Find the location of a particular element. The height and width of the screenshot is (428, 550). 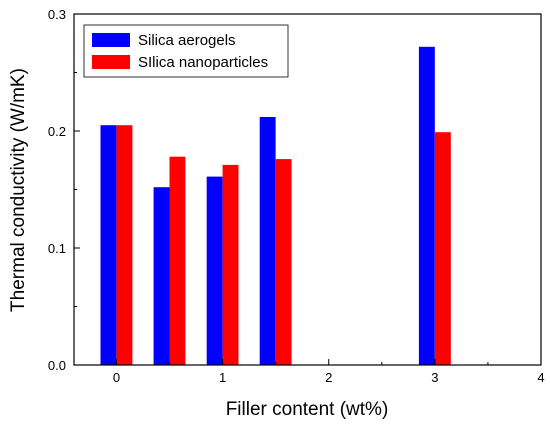

x-tick-label-0: 0 is located at coordinates (116, 377).